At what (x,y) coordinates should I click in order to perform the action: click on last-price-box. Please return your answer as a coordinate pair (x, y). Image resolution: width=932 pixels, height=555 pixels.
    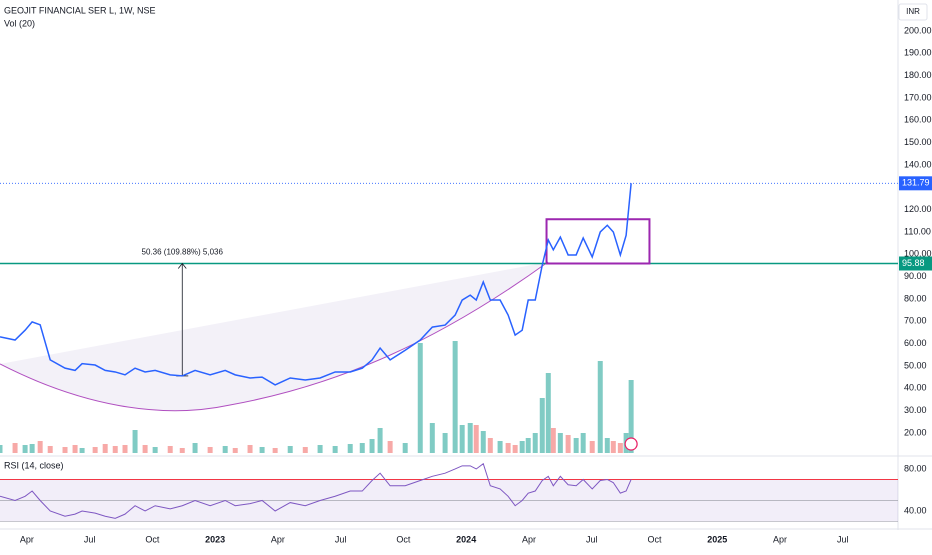
    Looking at the image, I should click on (915, 183).